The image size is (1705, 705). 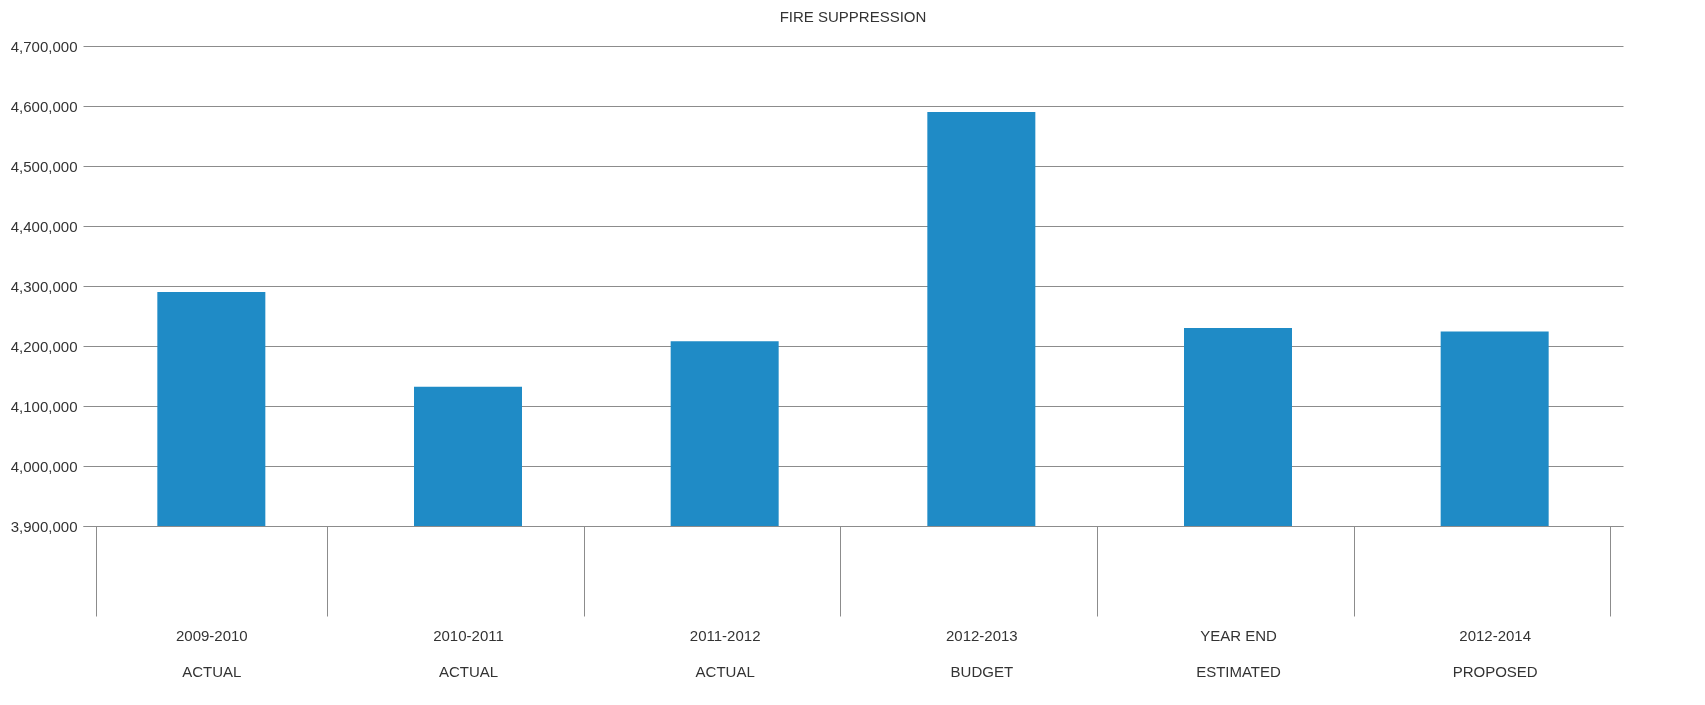 What do you see at coordinates (853, 16) in the screenshot?
I see `chart-title: FIRE SUPPRESSION` at bounding box center [853, 16].